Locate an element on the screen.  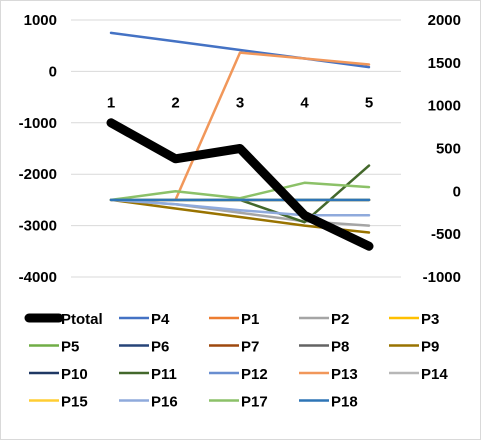
legend-label: P10 is located at coordinates (74, 374).